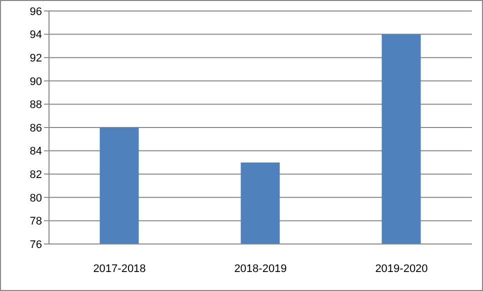  I want to click on y-tick-label: 82, so click(36, 175).